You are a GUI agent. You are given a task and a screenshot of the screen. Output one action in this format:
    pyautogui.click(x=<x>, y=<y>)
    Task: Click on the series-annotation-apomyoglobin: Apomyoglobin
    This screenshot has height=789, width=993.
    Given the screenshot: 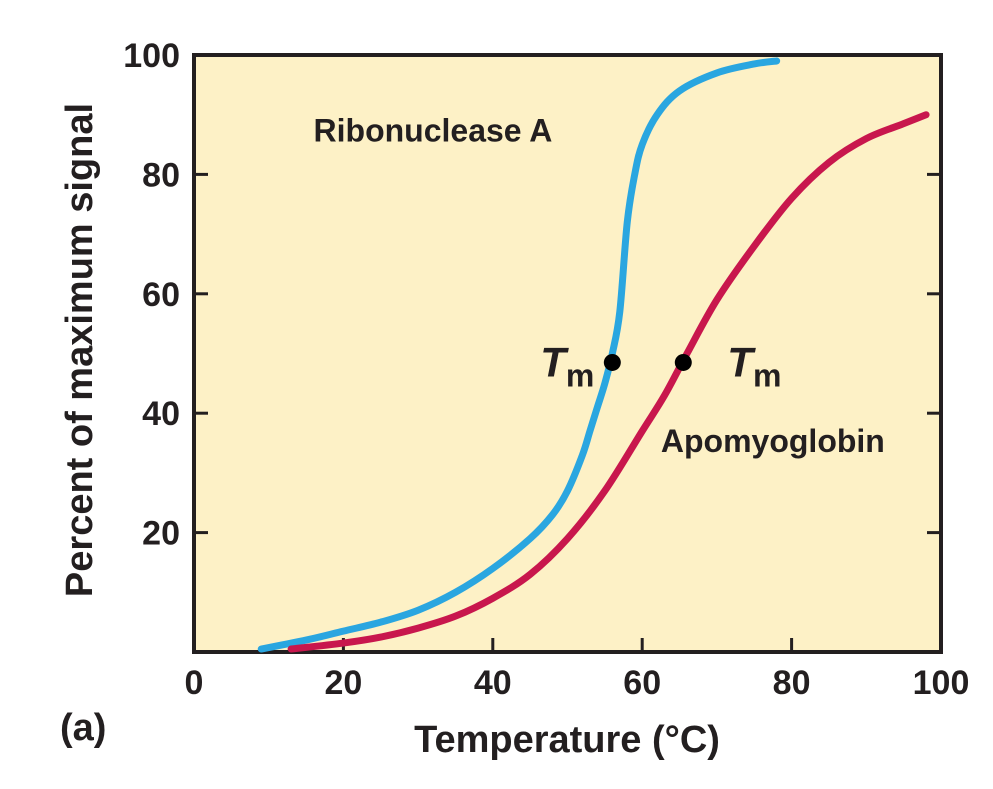 What is the action you would take?
    pyautogui.click(x=773, y=441)
    